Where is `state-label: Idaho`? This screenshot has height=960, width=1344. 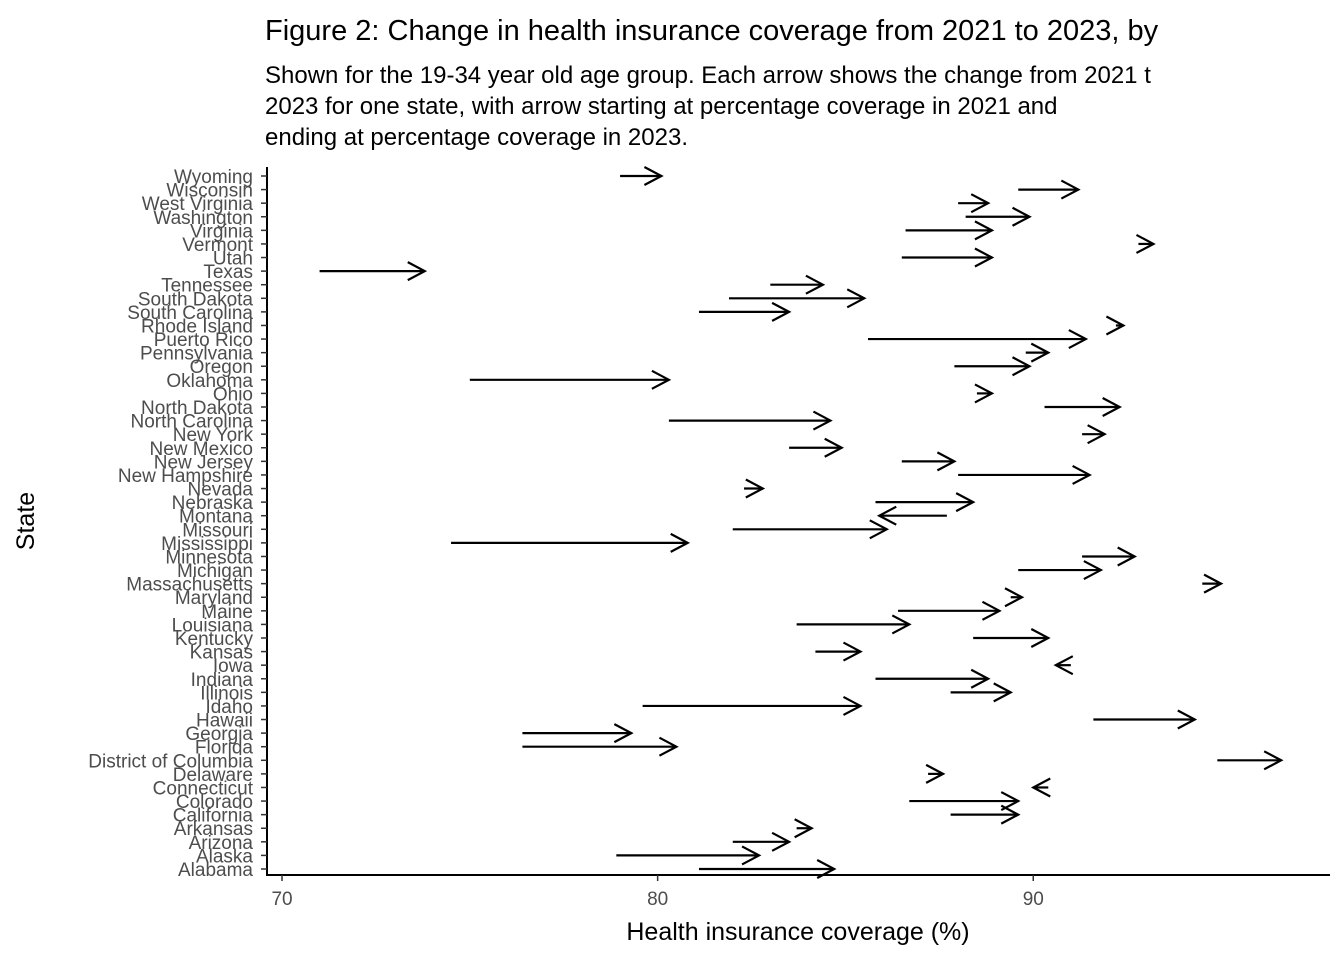
state-label: Idaho is located at coordinates (229, 707).